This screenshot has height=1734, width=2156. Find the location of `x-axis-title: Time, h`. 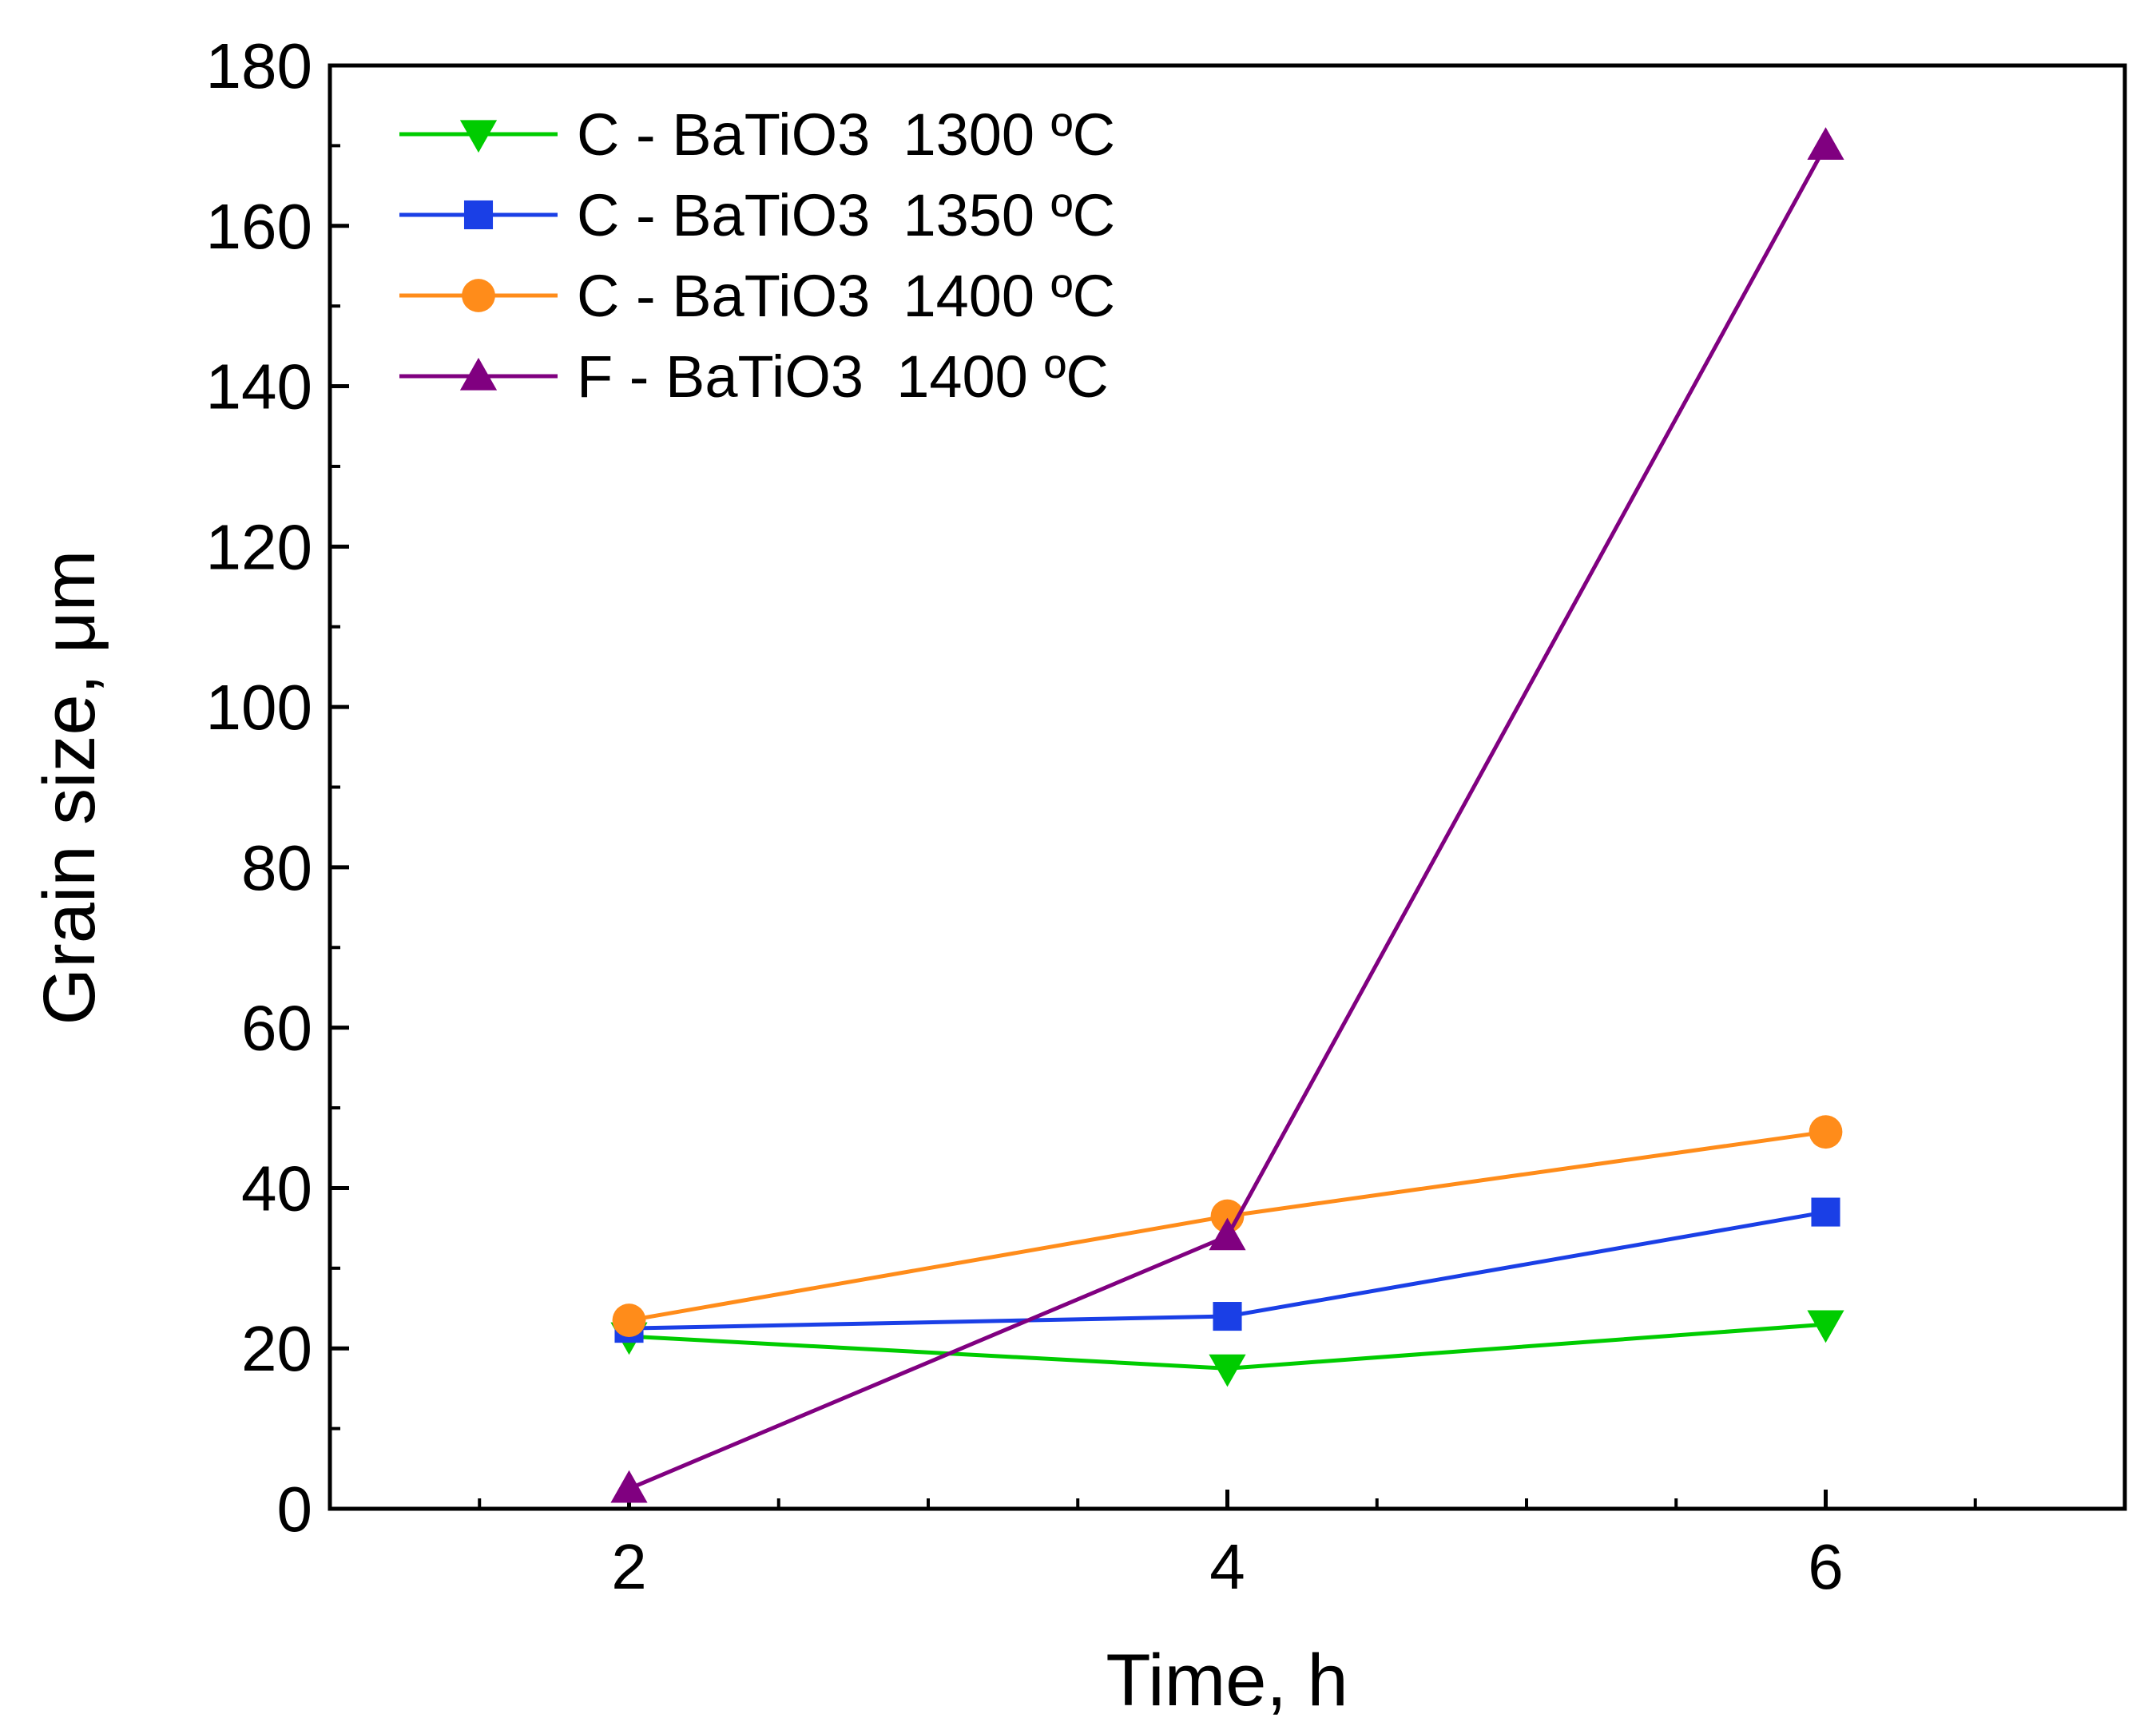

x-axis-title: Time, h is located at coordinates (1227, 1680).